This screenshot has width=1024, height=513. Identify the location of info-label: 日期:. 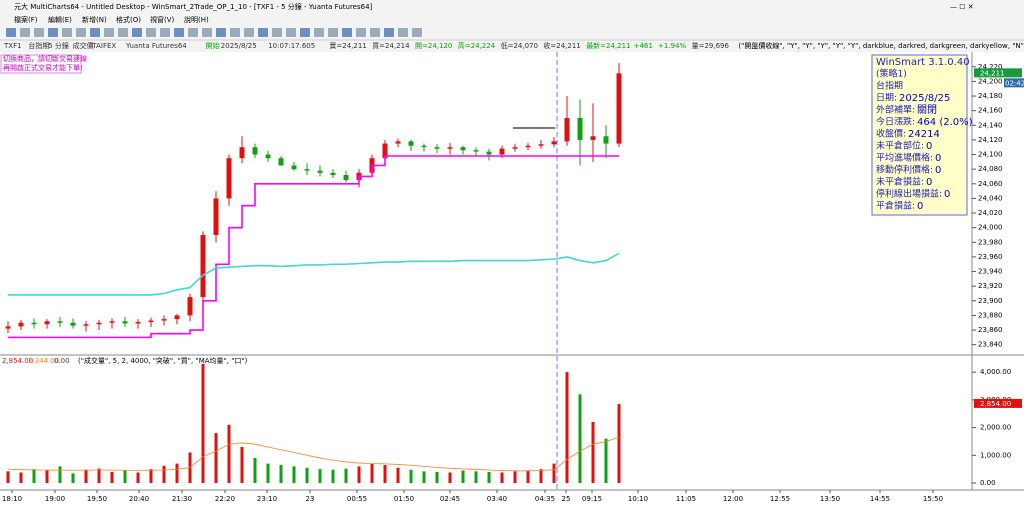
(886, 98).